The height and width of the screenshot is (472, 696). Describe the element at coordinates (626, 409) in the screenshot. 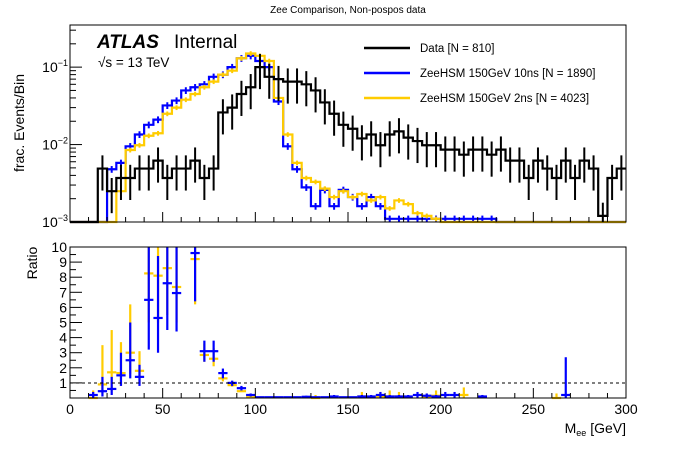

I see `x-tick-label: 300` at that location.